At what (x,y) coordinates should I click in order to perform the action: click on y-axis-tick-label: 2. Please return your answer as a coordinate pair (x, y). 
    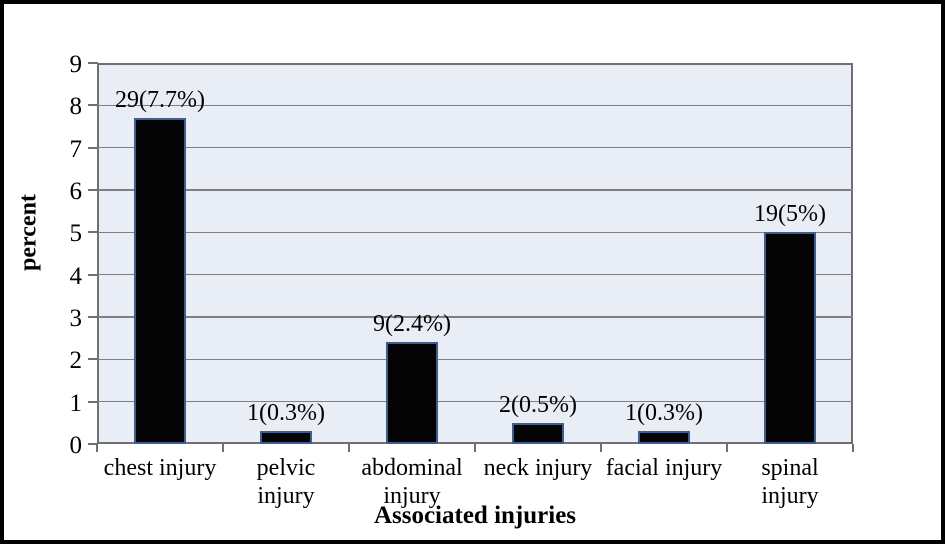
    Looking at the image, I should click on (76, 361).